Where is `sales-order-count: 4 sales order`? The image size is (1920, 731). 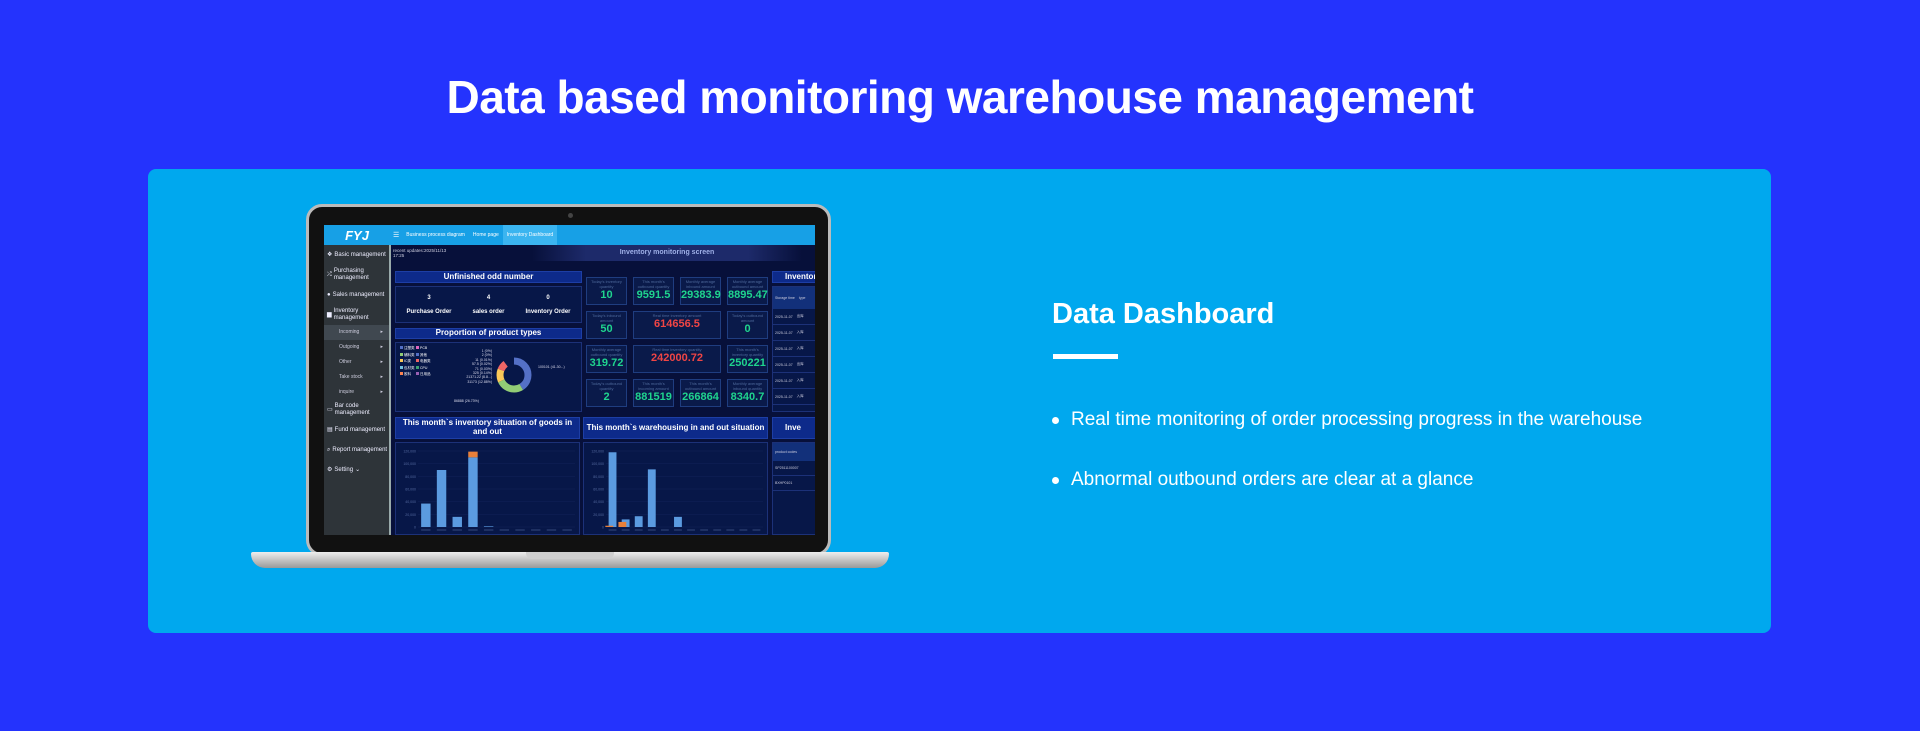 sales-order-count: 4 sales order is located at coordinates (488, 304).